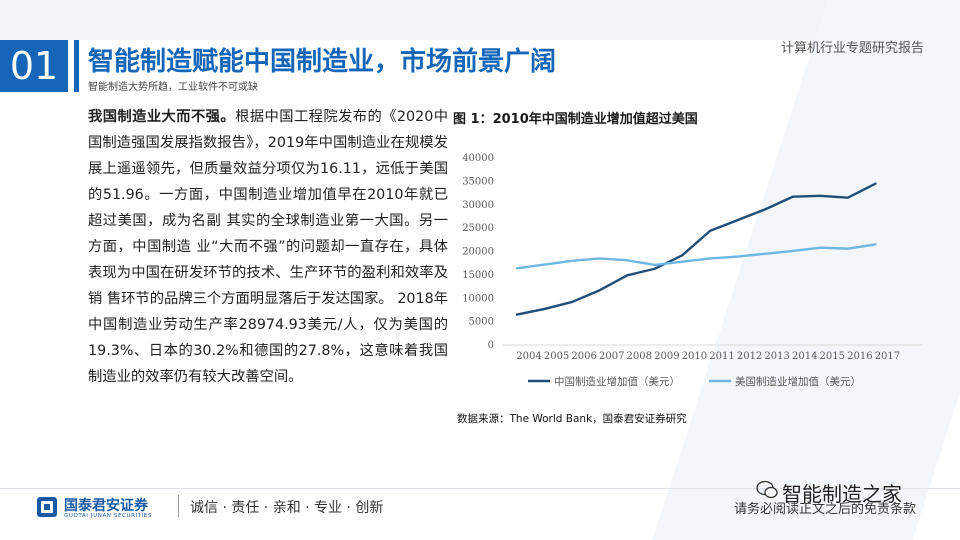 Image resolution: width=960 pixels, height=540 pixels. I want to click on guotai-junan-logo-icon, so click(47, 507).